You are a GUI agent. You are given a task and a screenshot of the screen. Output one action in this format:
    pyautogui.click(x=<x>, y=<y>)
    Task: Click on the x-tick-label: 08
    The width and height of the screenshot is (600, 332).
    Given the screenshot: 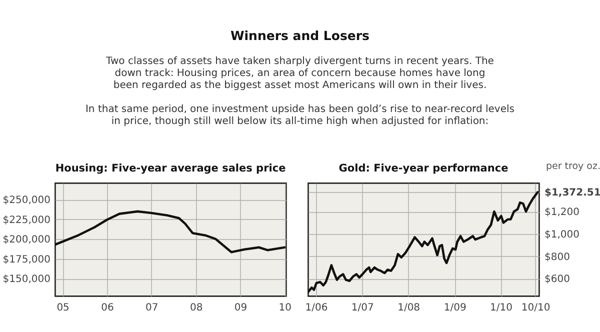 What is the action you would take?
    pyautogui.click(x=196, y=308)
    